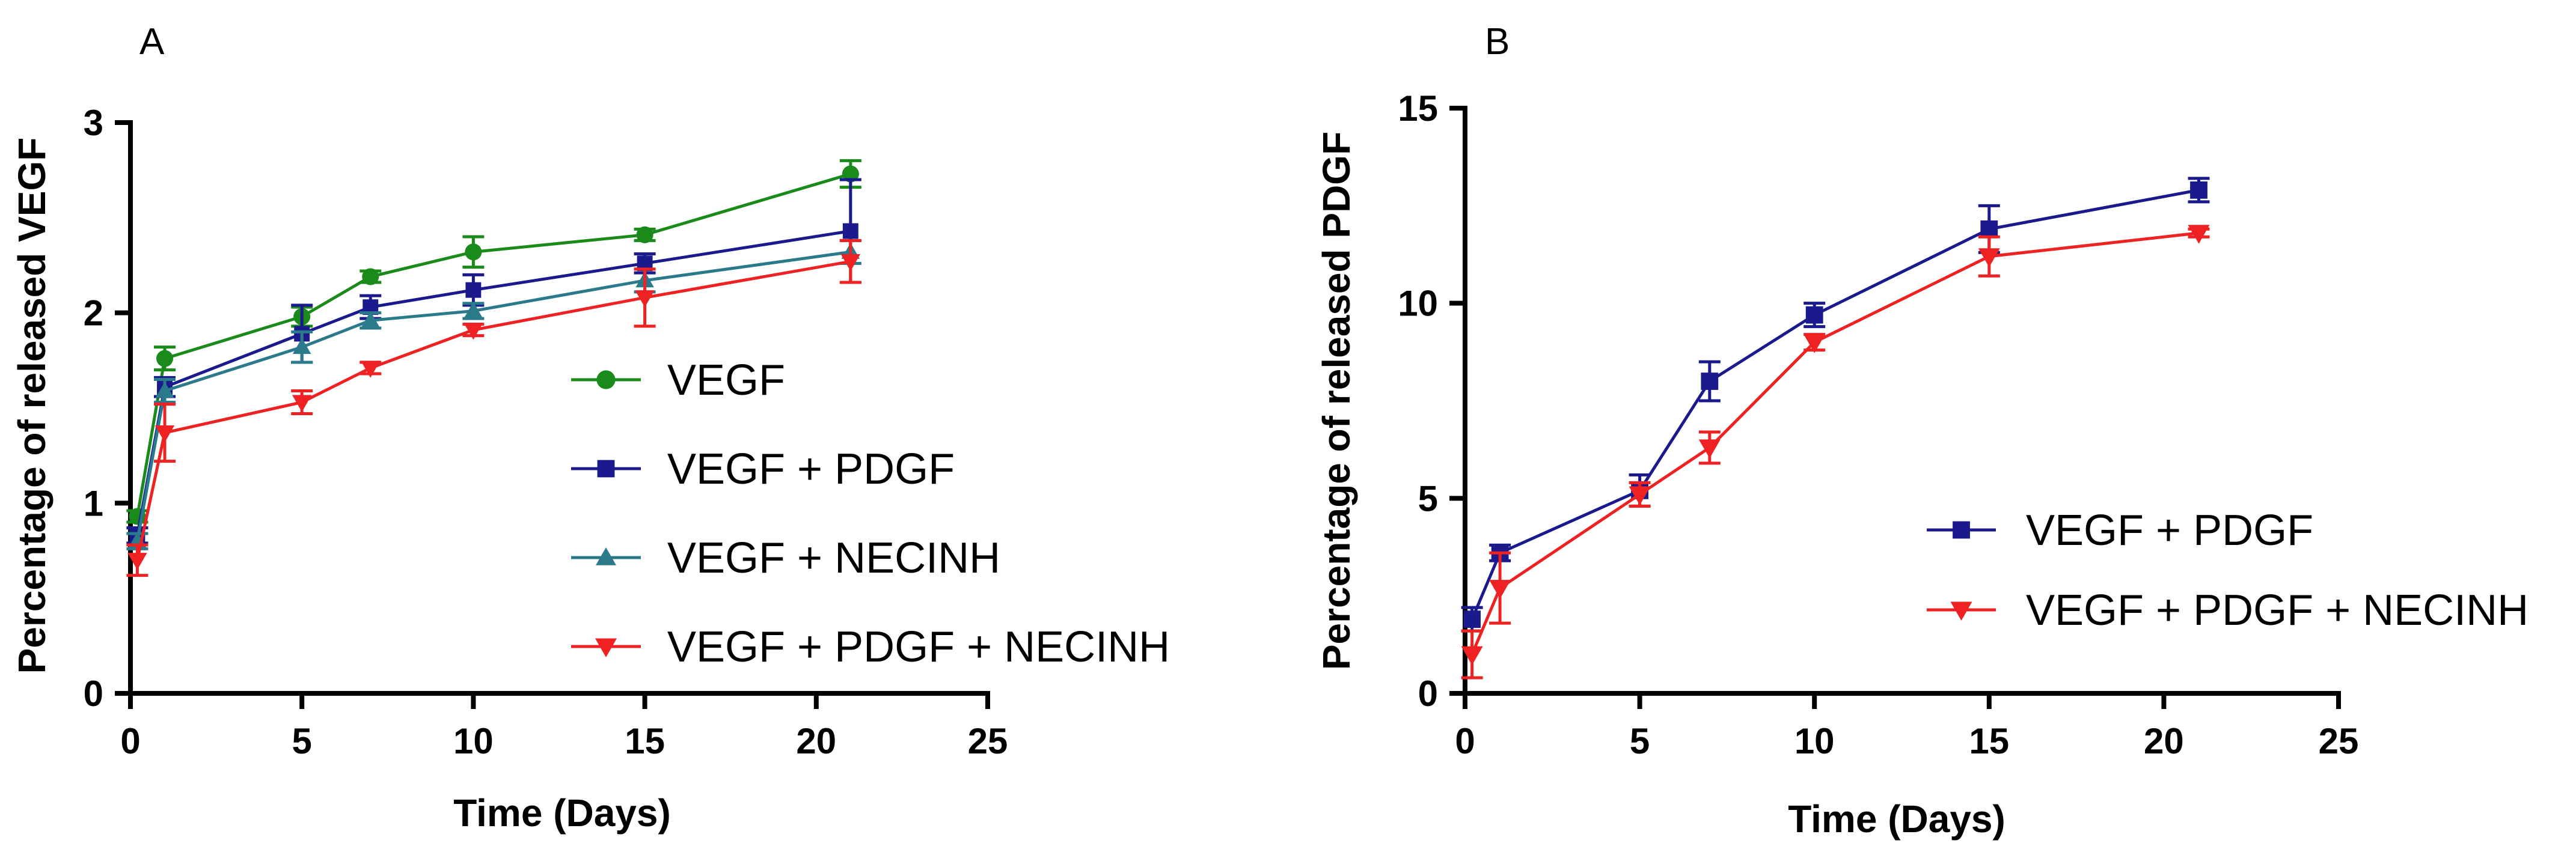  Describe the element at coordinates (811, 469) in the screenshot. I see `legend-label-a-1: VEGF + PDGF` at that location.